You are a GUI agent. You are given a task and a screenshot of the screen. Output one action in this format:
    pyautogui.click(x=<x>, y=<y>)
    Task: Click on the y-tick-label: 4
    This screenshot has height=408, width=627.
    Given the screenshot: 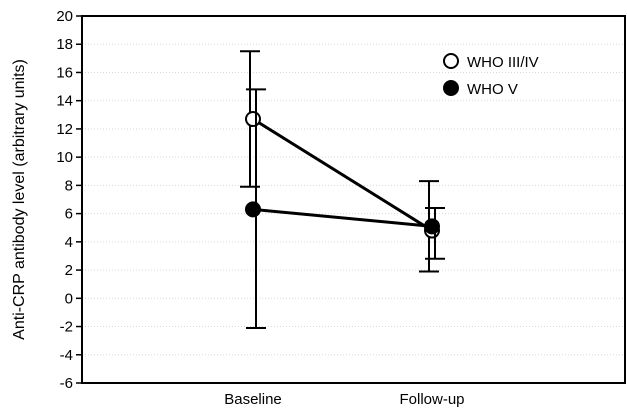 What is the action you would take?
    pyautogui.click(x=69, y=242)
    